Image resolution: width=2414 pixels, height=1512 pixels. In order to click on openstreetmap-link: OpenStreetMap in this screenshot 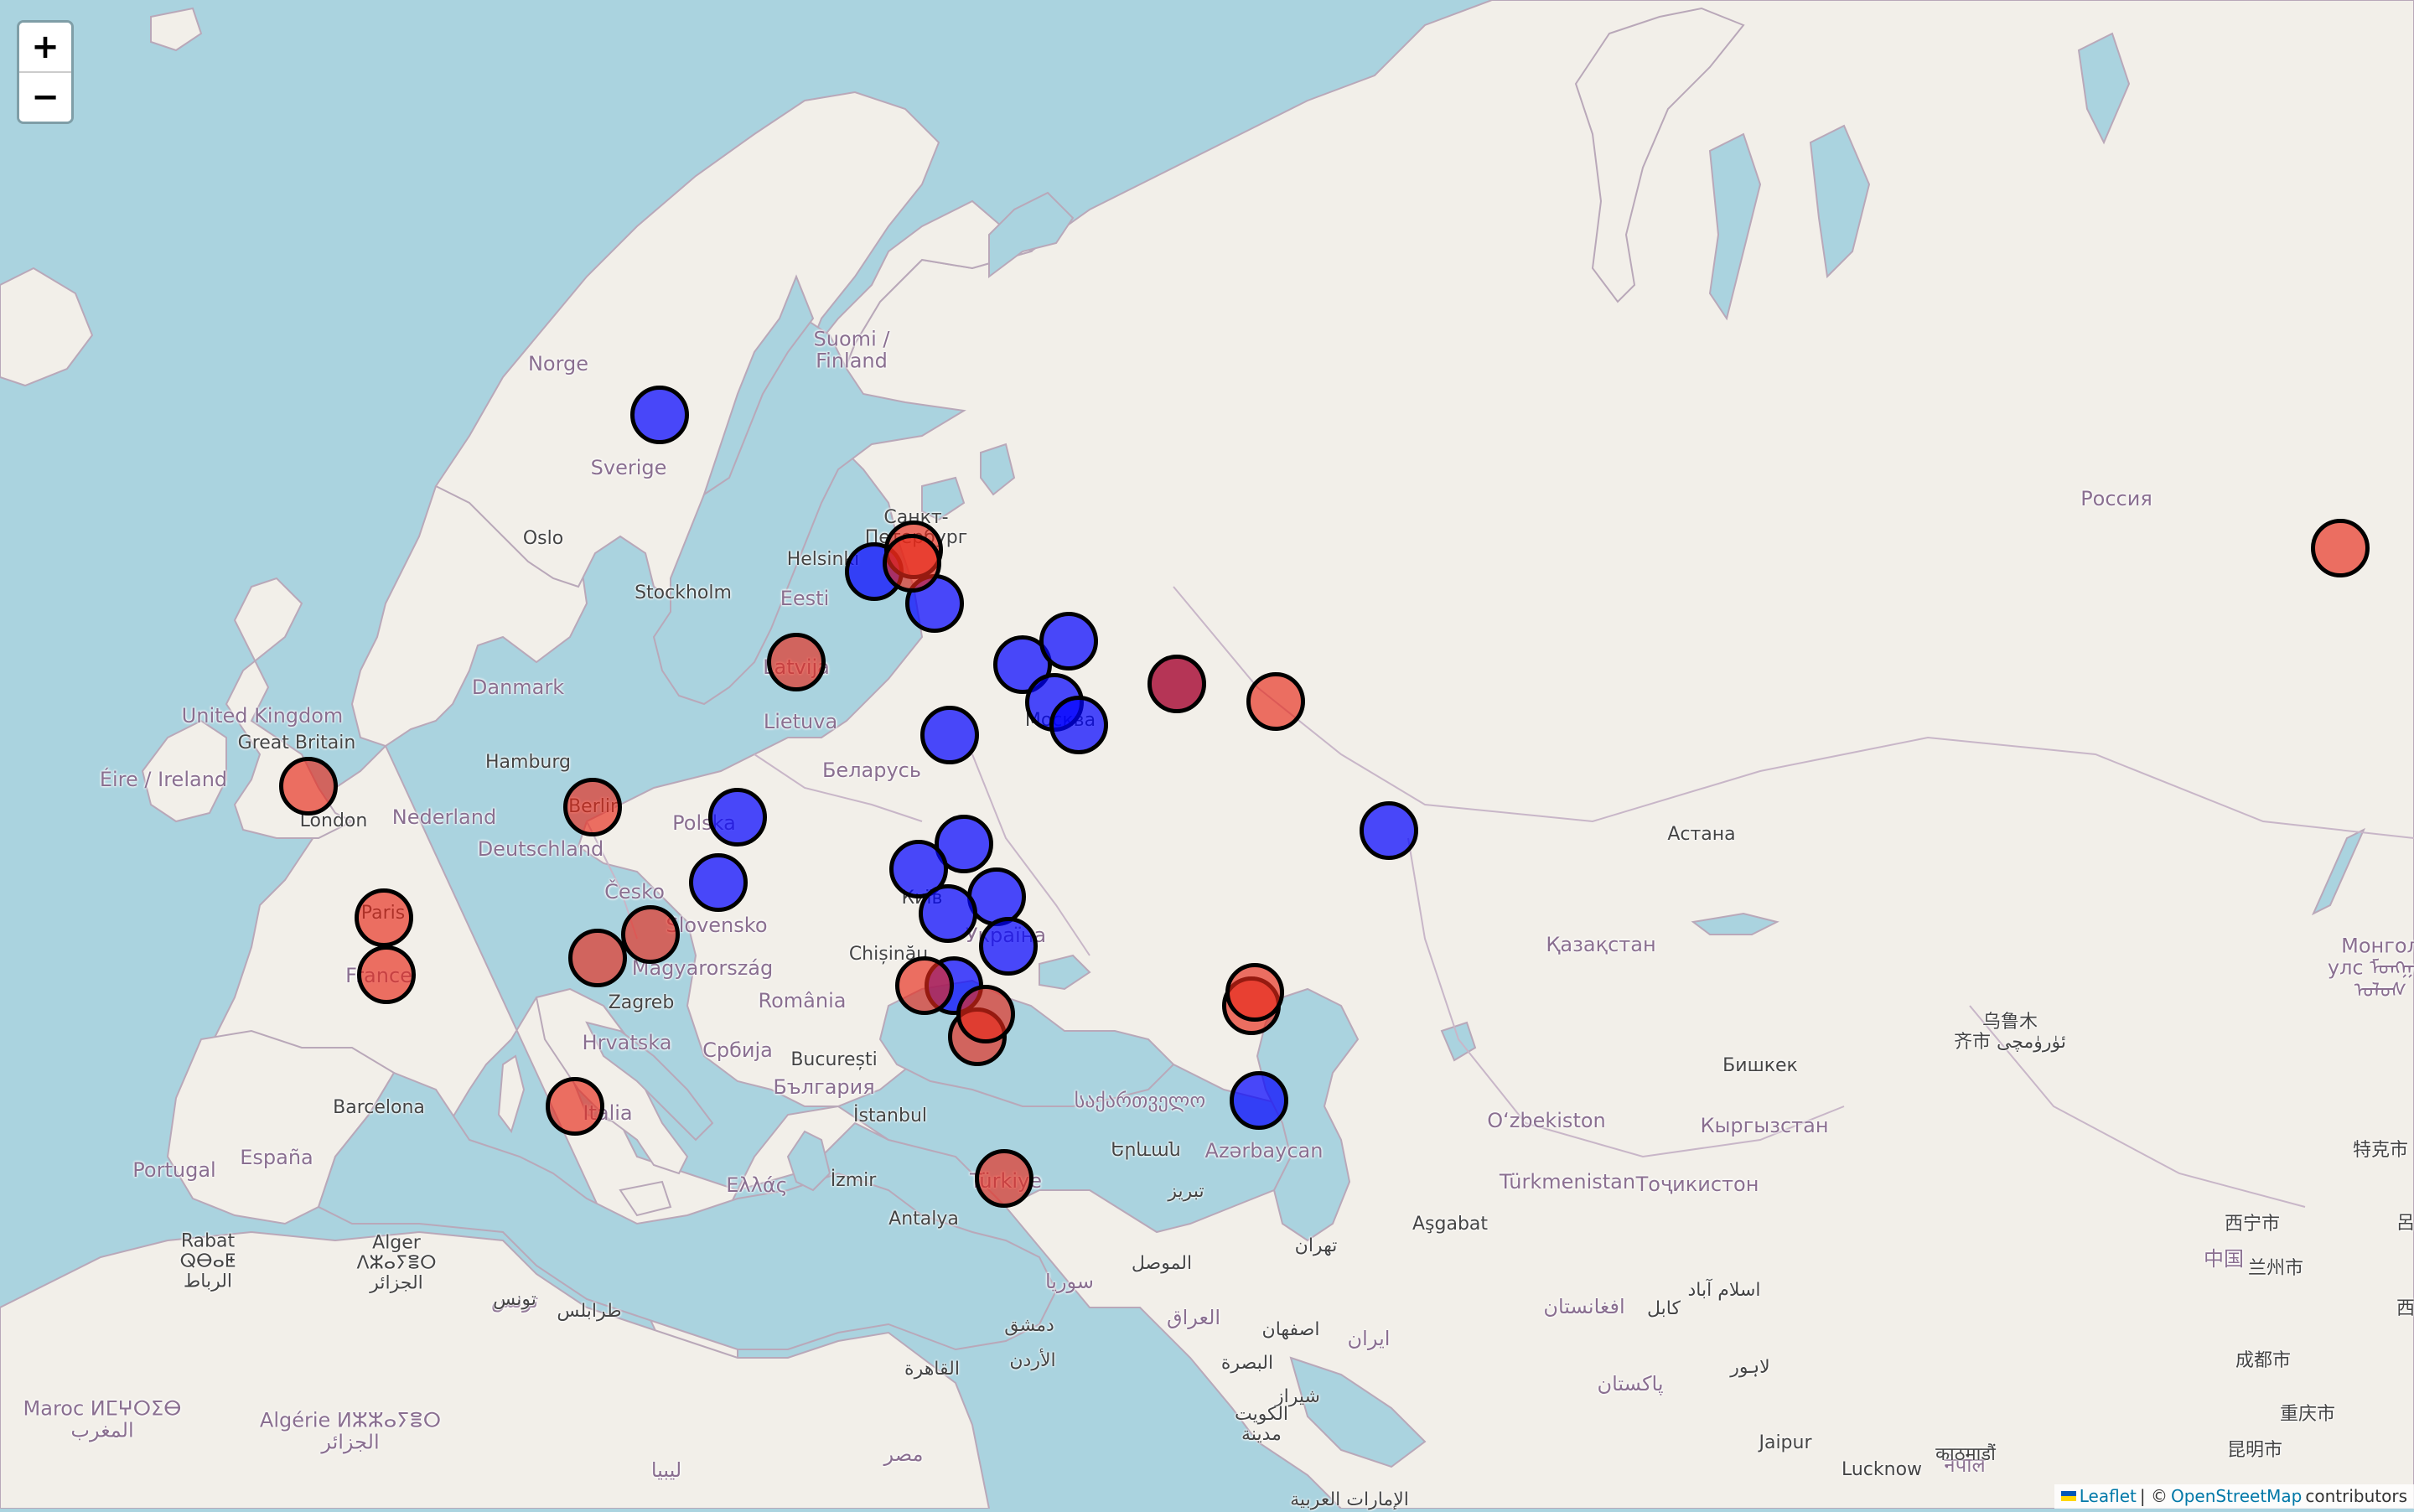, I will do `click(2237, 1496)`.